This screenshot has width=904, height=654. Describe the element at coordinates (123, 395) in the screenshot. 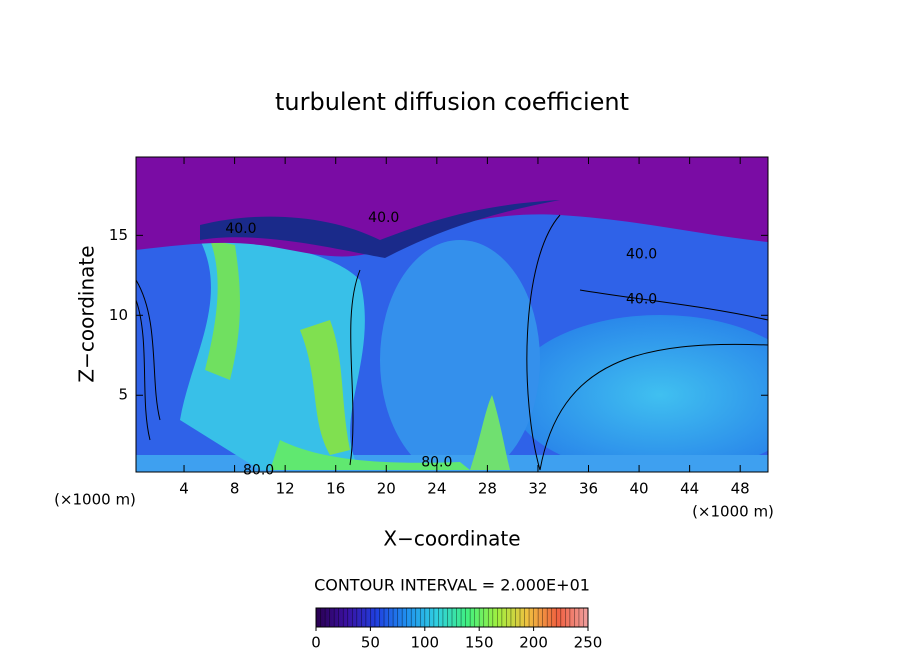

I see `y-tick-label: 5` at that location.